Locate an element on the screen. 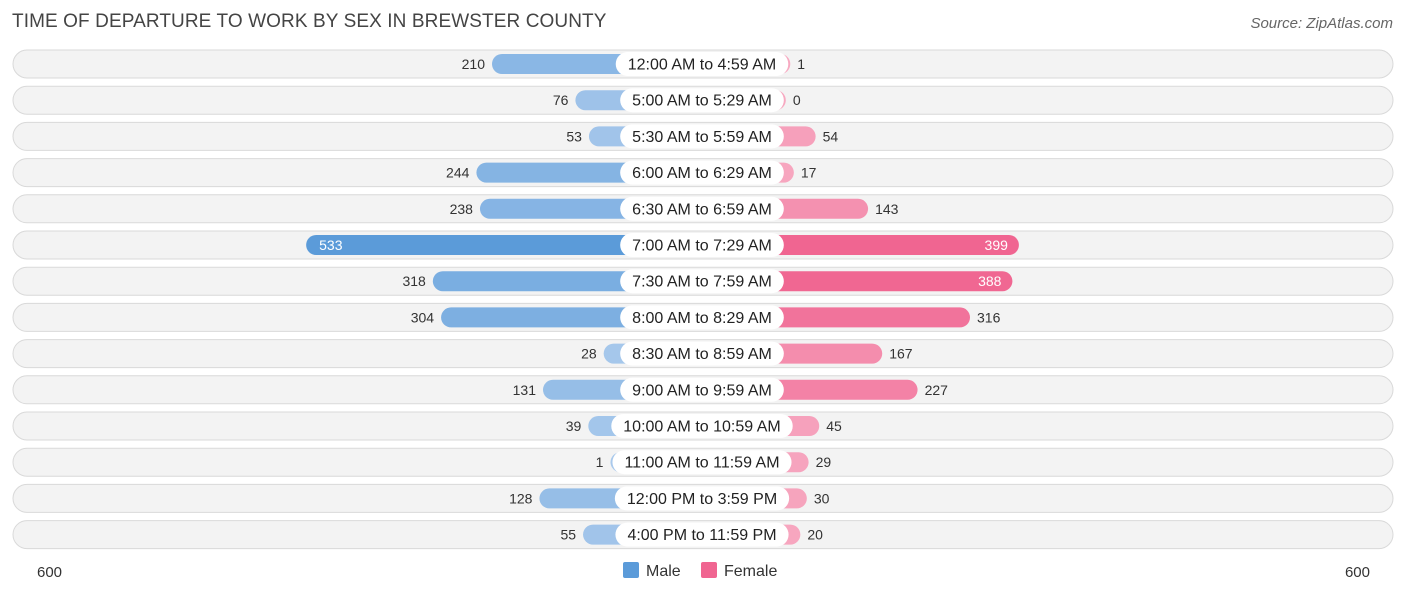  chart-row: 8:30 AM to 8:59 AM 28 167 is located at coordinates (703, 354).